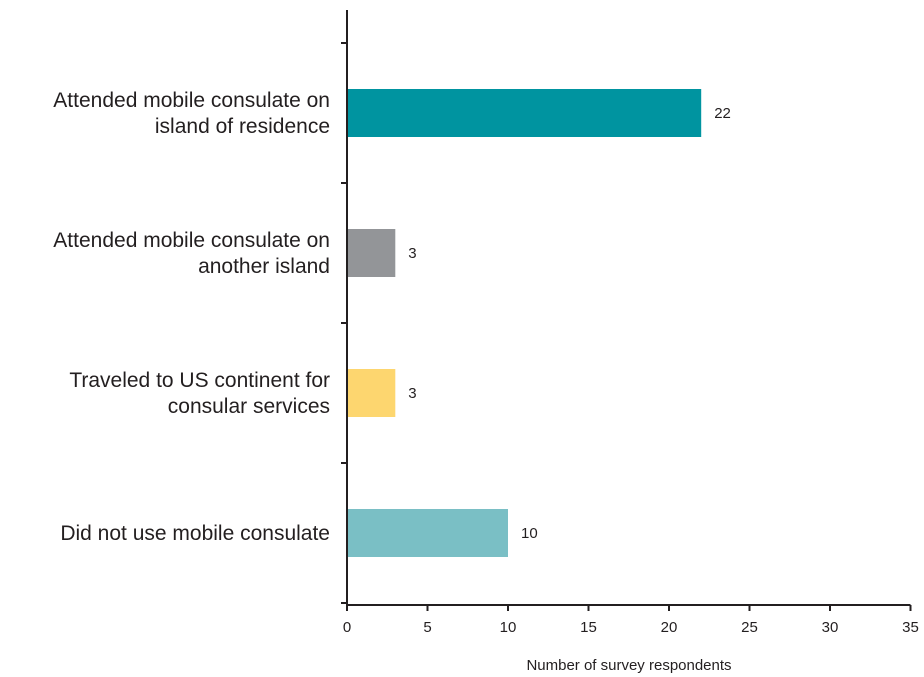  I want to click on x-tick-label-2: 10, so click(508, 627).